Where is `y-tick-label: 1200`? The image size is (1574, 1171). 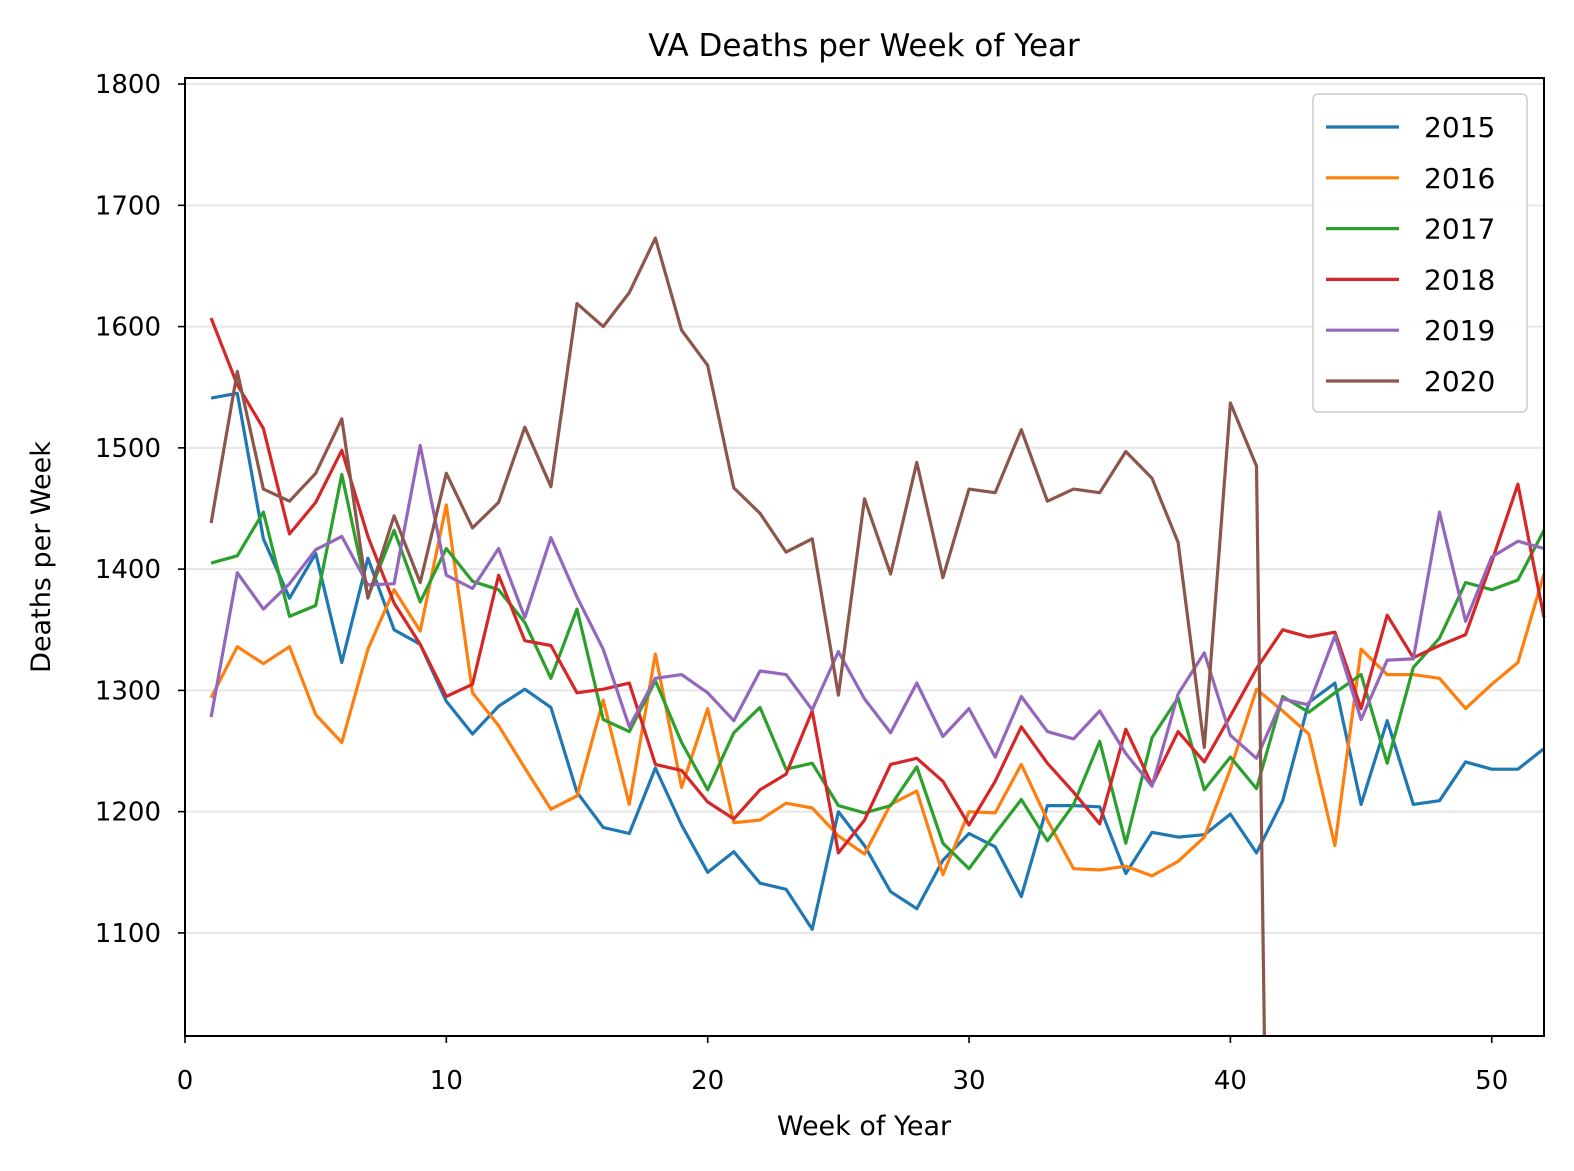 y-tick-label: 1200 is located at coordinates (128, 813).